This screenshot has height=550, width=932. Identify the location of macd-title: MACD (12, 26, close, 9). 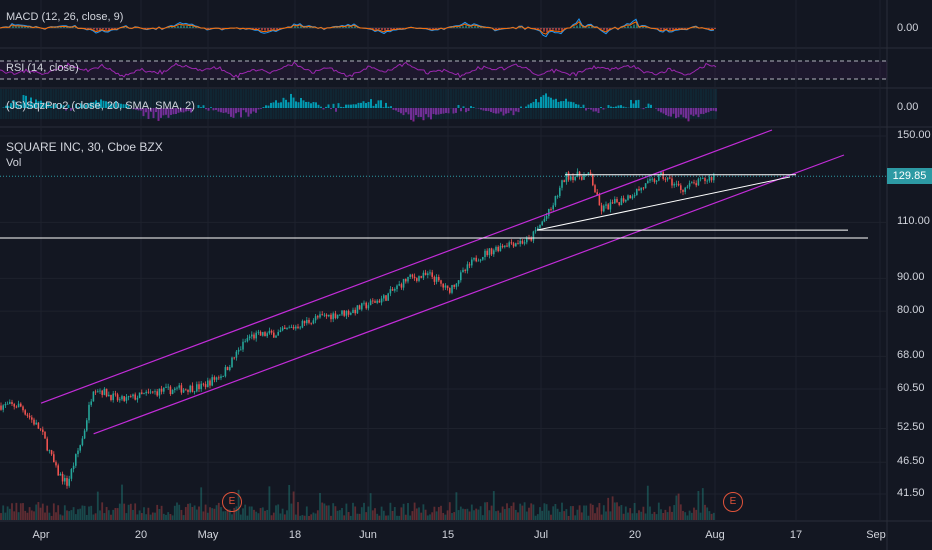
(65, 17).